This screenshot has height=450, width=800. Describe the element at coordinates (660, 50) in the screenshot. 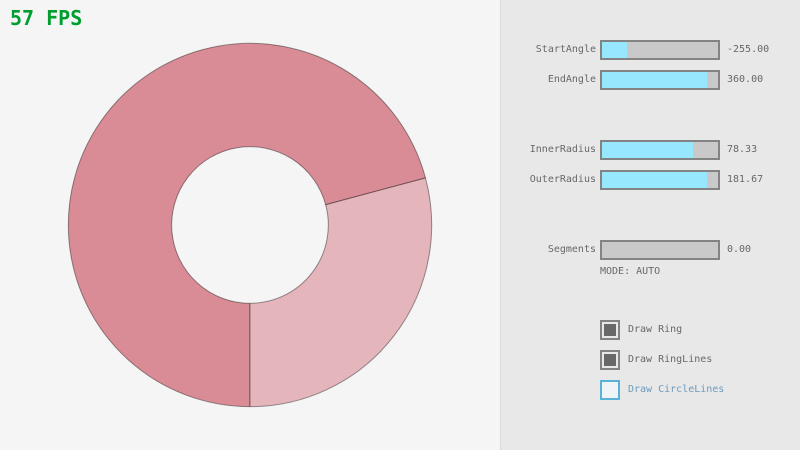

I see `start-angle-slider` at that location.